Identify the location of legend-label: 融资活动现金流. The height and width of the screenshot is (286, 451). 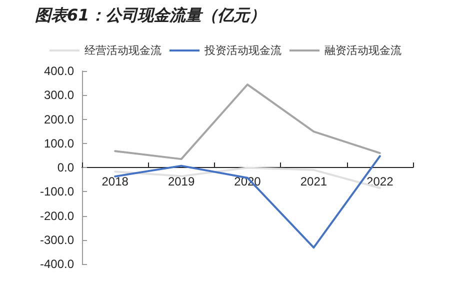
(363, 50).